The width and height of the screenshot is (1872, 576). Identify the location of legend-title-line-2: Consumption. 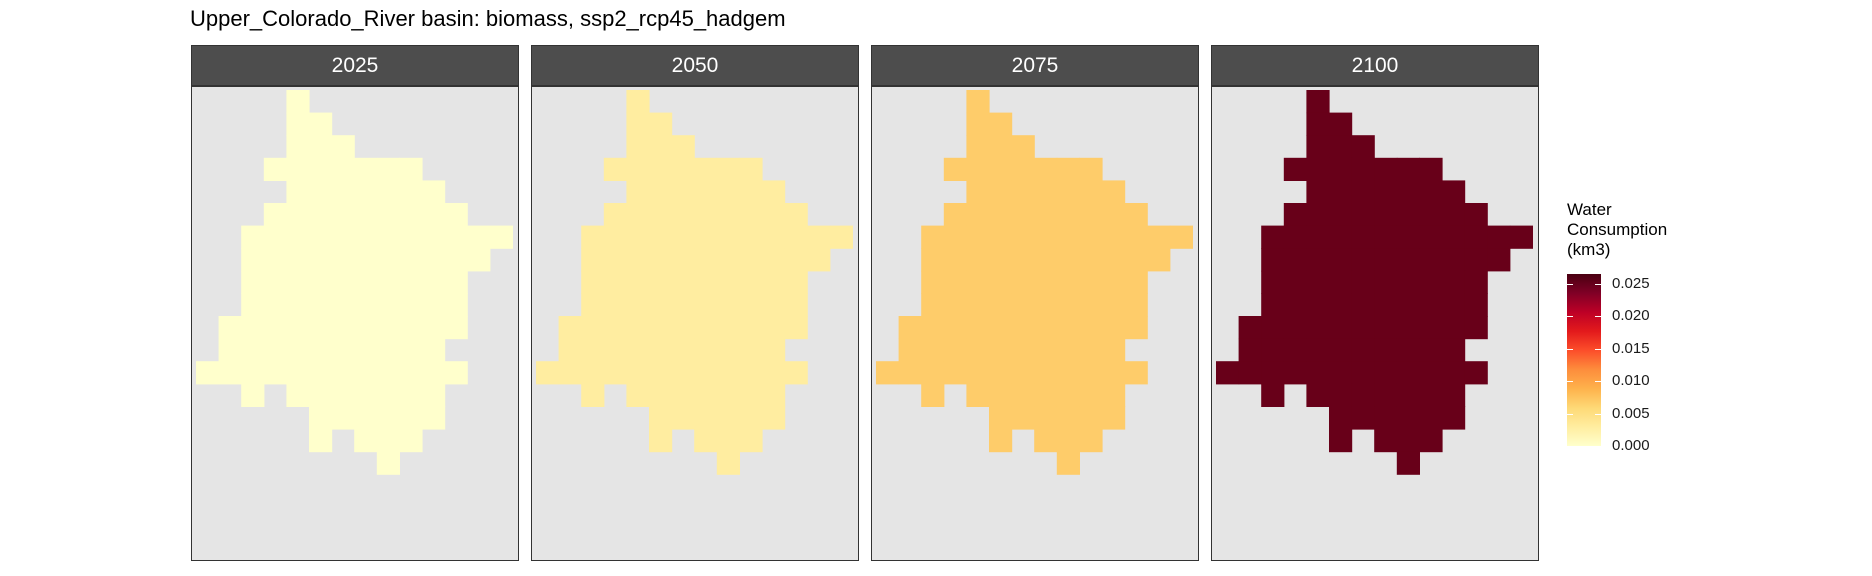
(1617, 229).